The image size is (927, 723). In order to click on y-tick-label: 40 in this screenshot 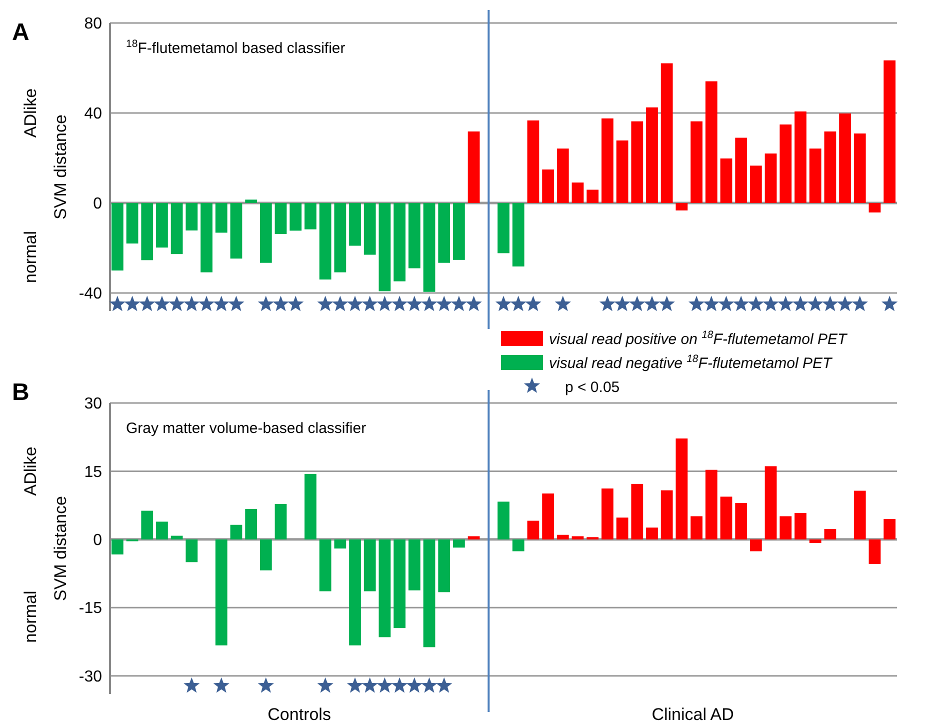, I will do `click(93, 114)`.